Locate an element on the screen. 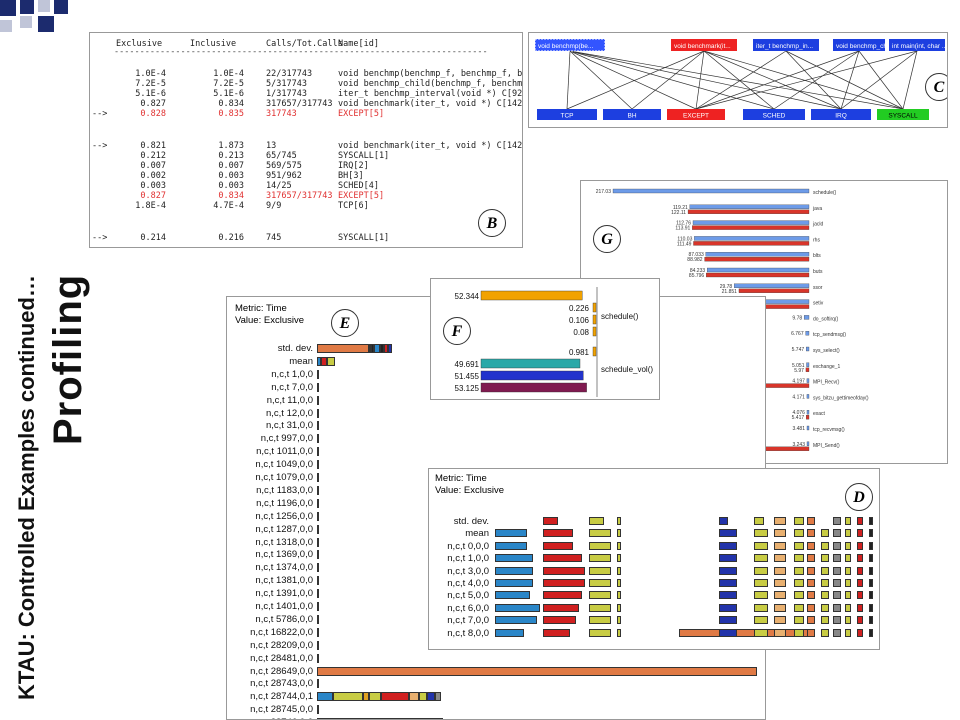 This screenshot has width=960, height=720. f-value: 53.125 is located at coordinates (467, 388).